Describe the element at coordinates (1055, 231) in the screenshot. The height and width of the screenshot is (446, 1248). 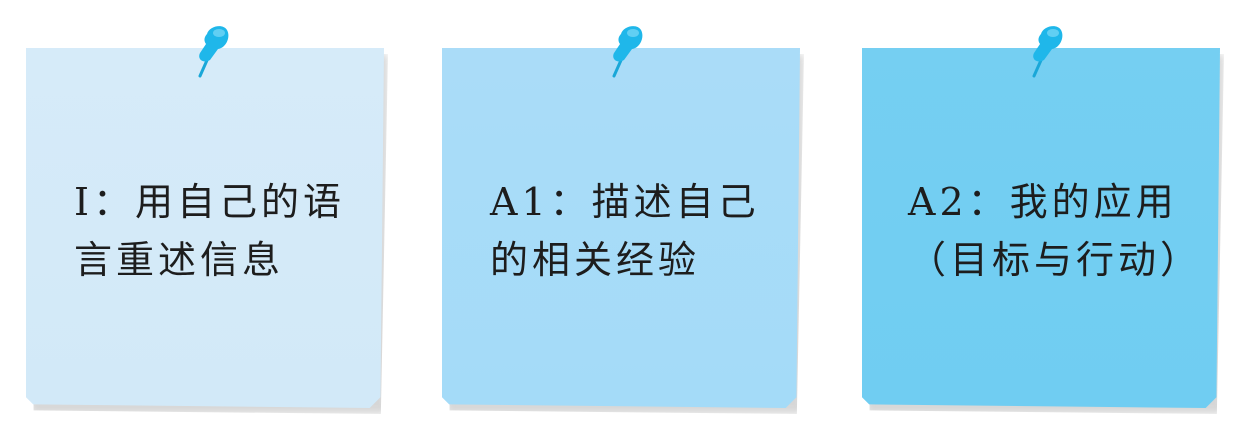
I see `note-text: A2：我的应用 （目标与行动）` at that location.